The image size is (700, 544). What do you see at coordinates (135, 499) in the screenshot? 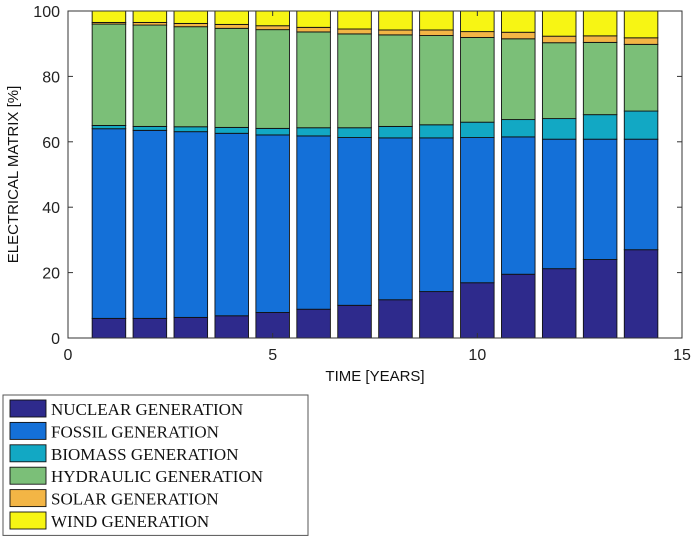
I see `legend-label: SOLAR GENERATION` at bounding box center [135, 499].